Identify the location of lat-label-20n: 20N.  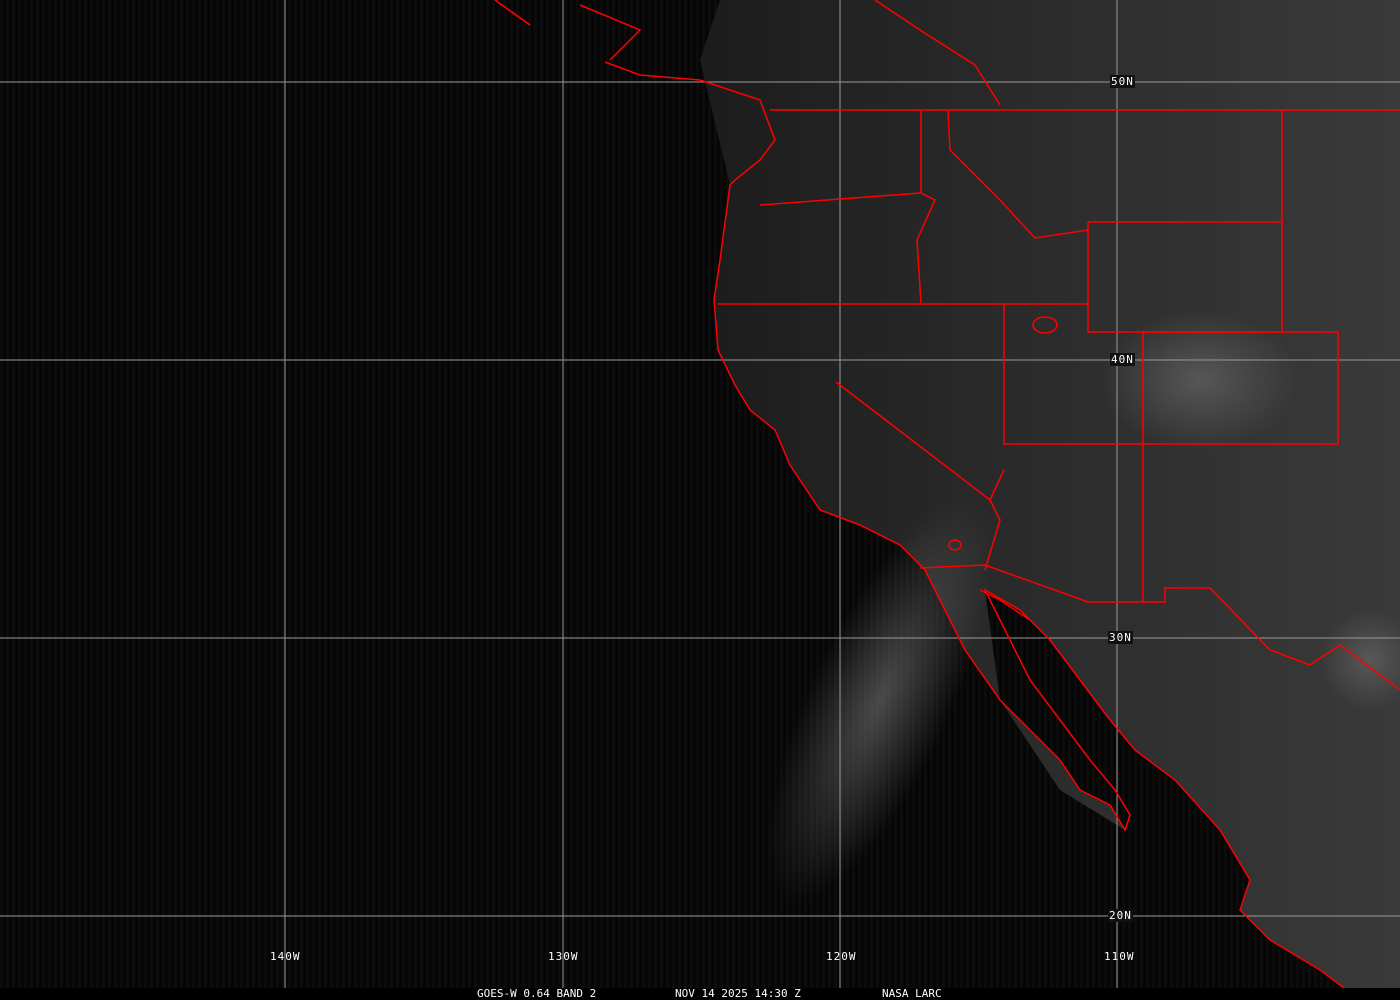
(1120, 915).